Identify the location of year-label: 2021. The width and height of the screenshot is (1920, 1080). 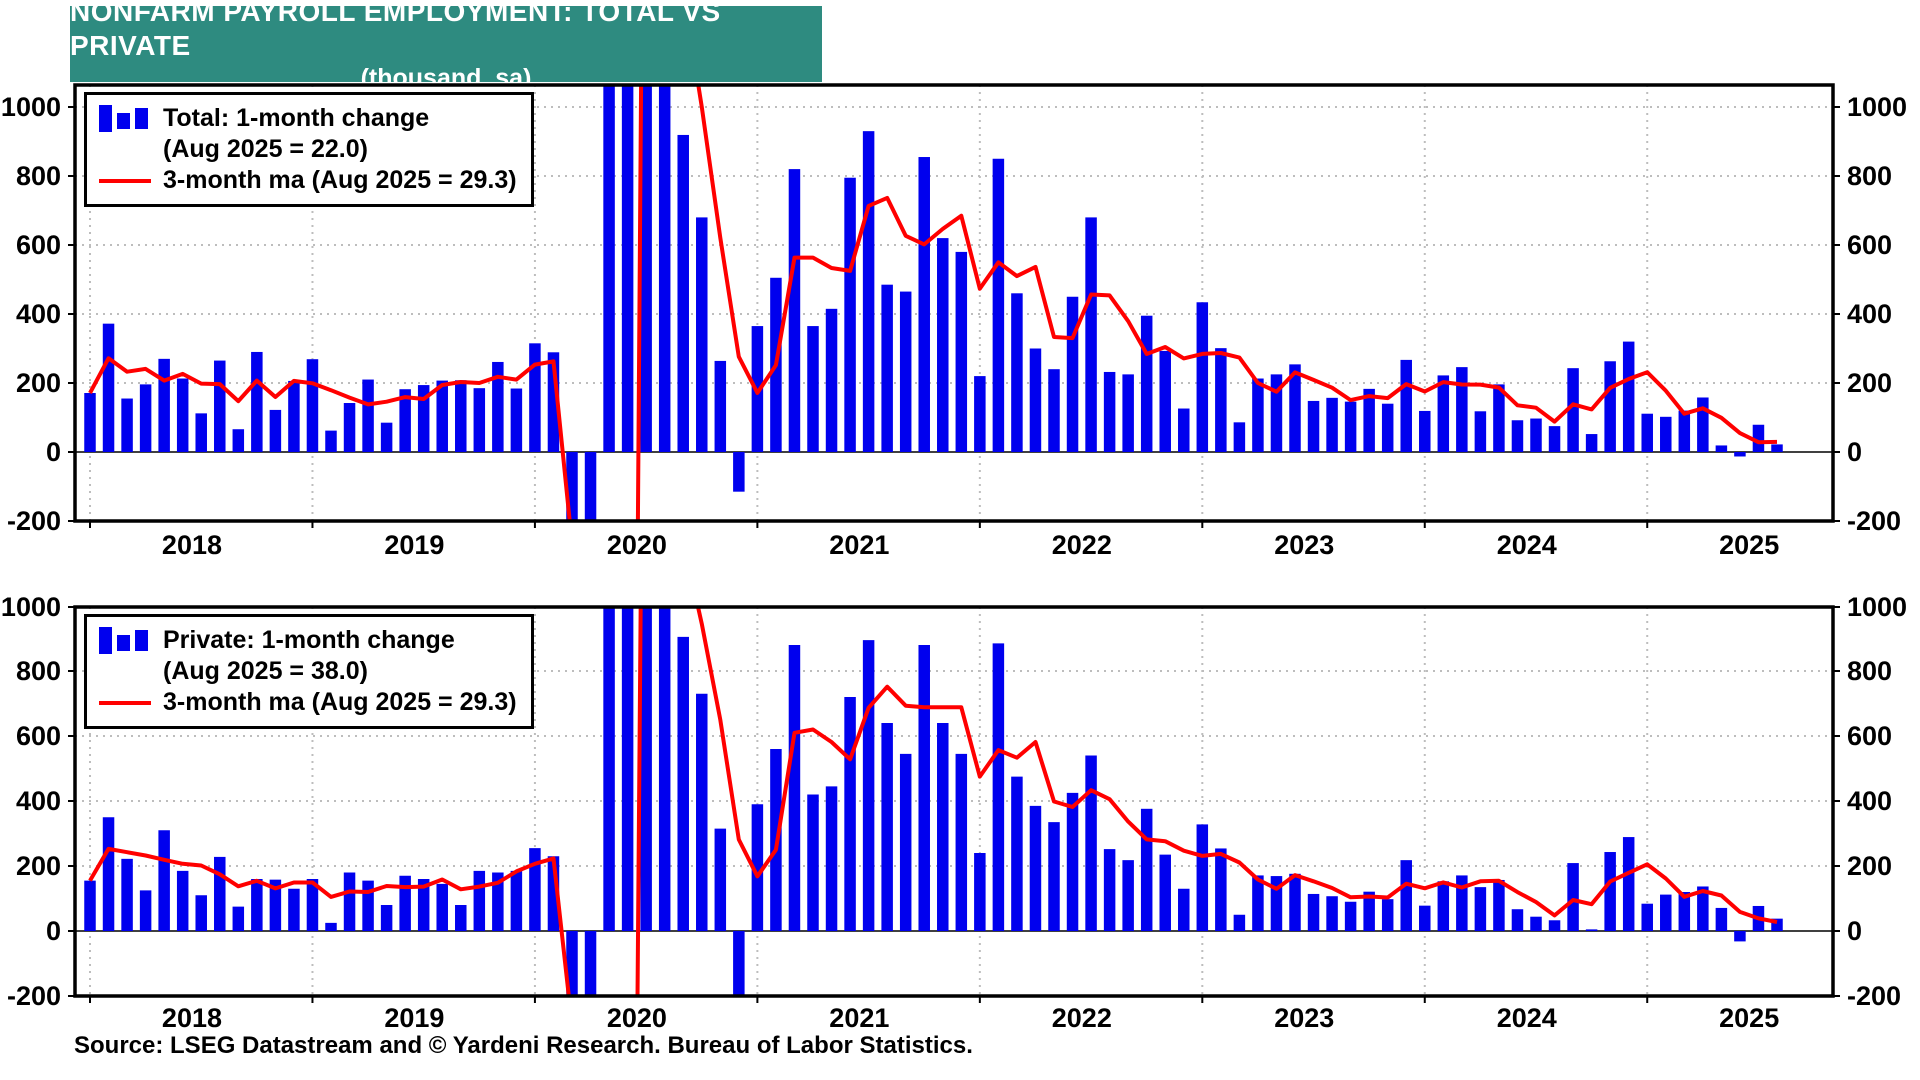
(859, 1018).